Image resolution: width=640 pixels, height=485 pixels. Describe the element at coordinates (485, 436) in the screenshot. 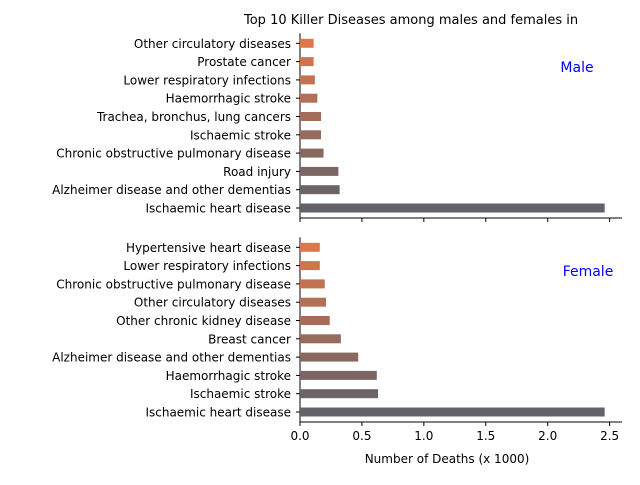

I see `x-tick-label: 1.5` at that location.